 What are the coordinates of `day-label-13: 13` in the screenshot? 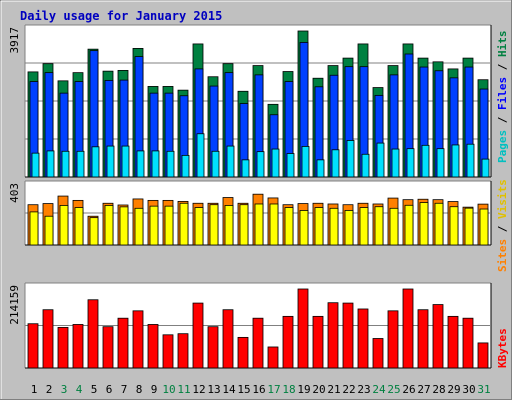 It's located at (213, 389).